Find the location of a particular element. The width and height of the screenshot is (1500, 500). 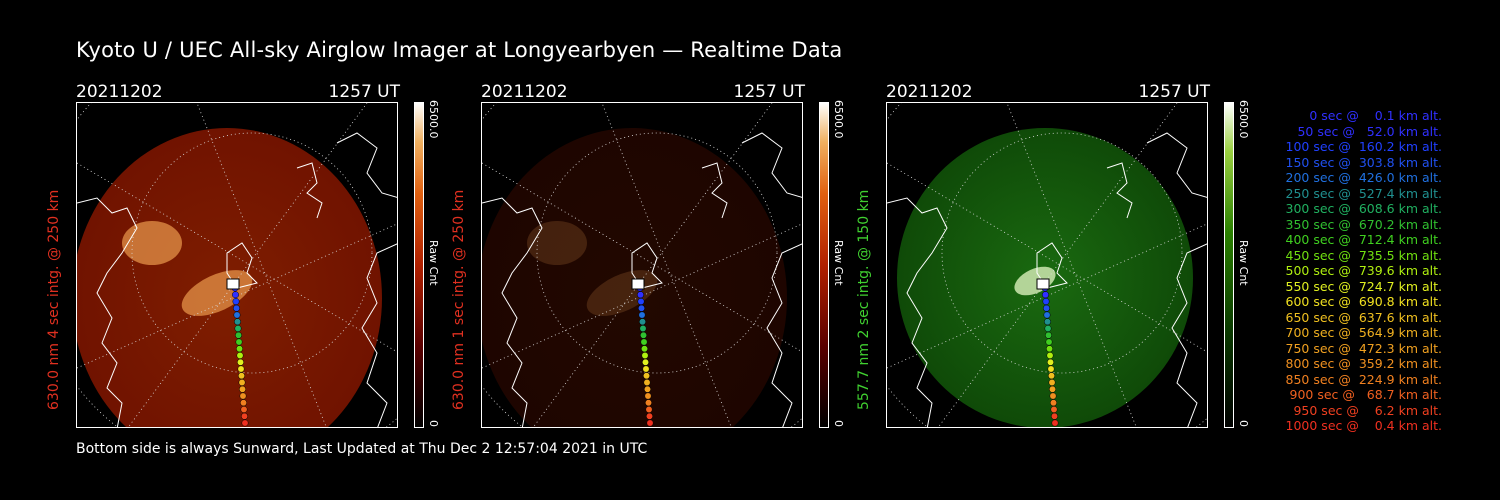

legend-entry: 900 sec @ 68.7 km alt. is located at coordinates (1363, 394).